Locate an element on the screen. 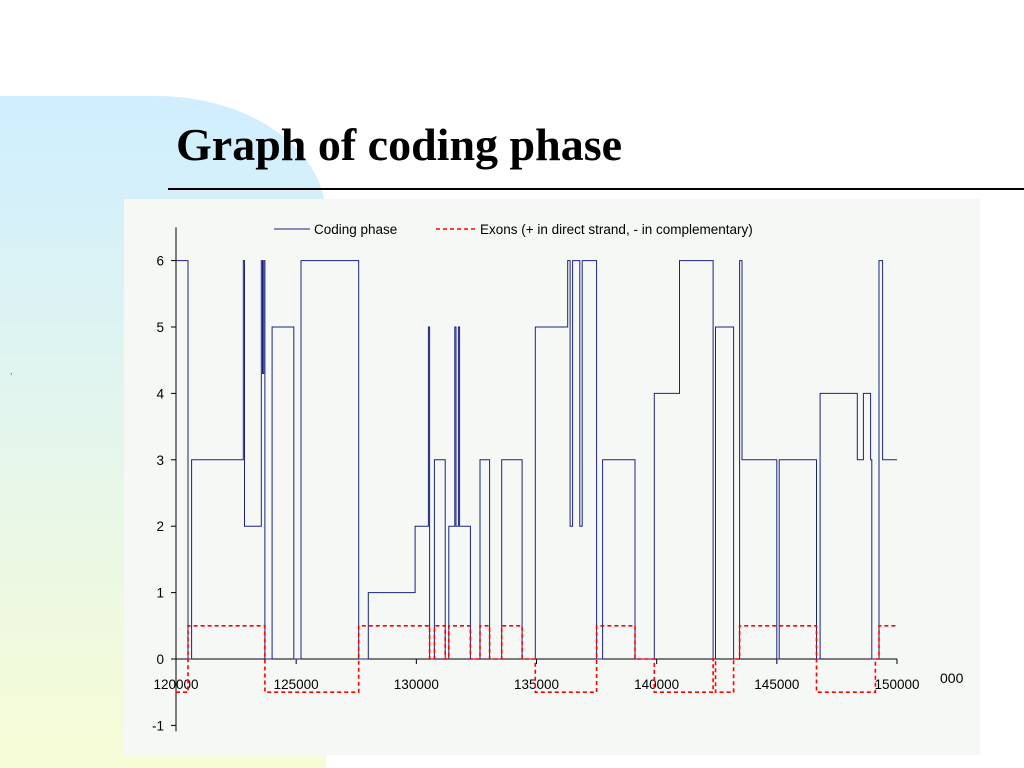 The image size is (1024, 768). stray-mark: , is located at coordinates (11, 371).